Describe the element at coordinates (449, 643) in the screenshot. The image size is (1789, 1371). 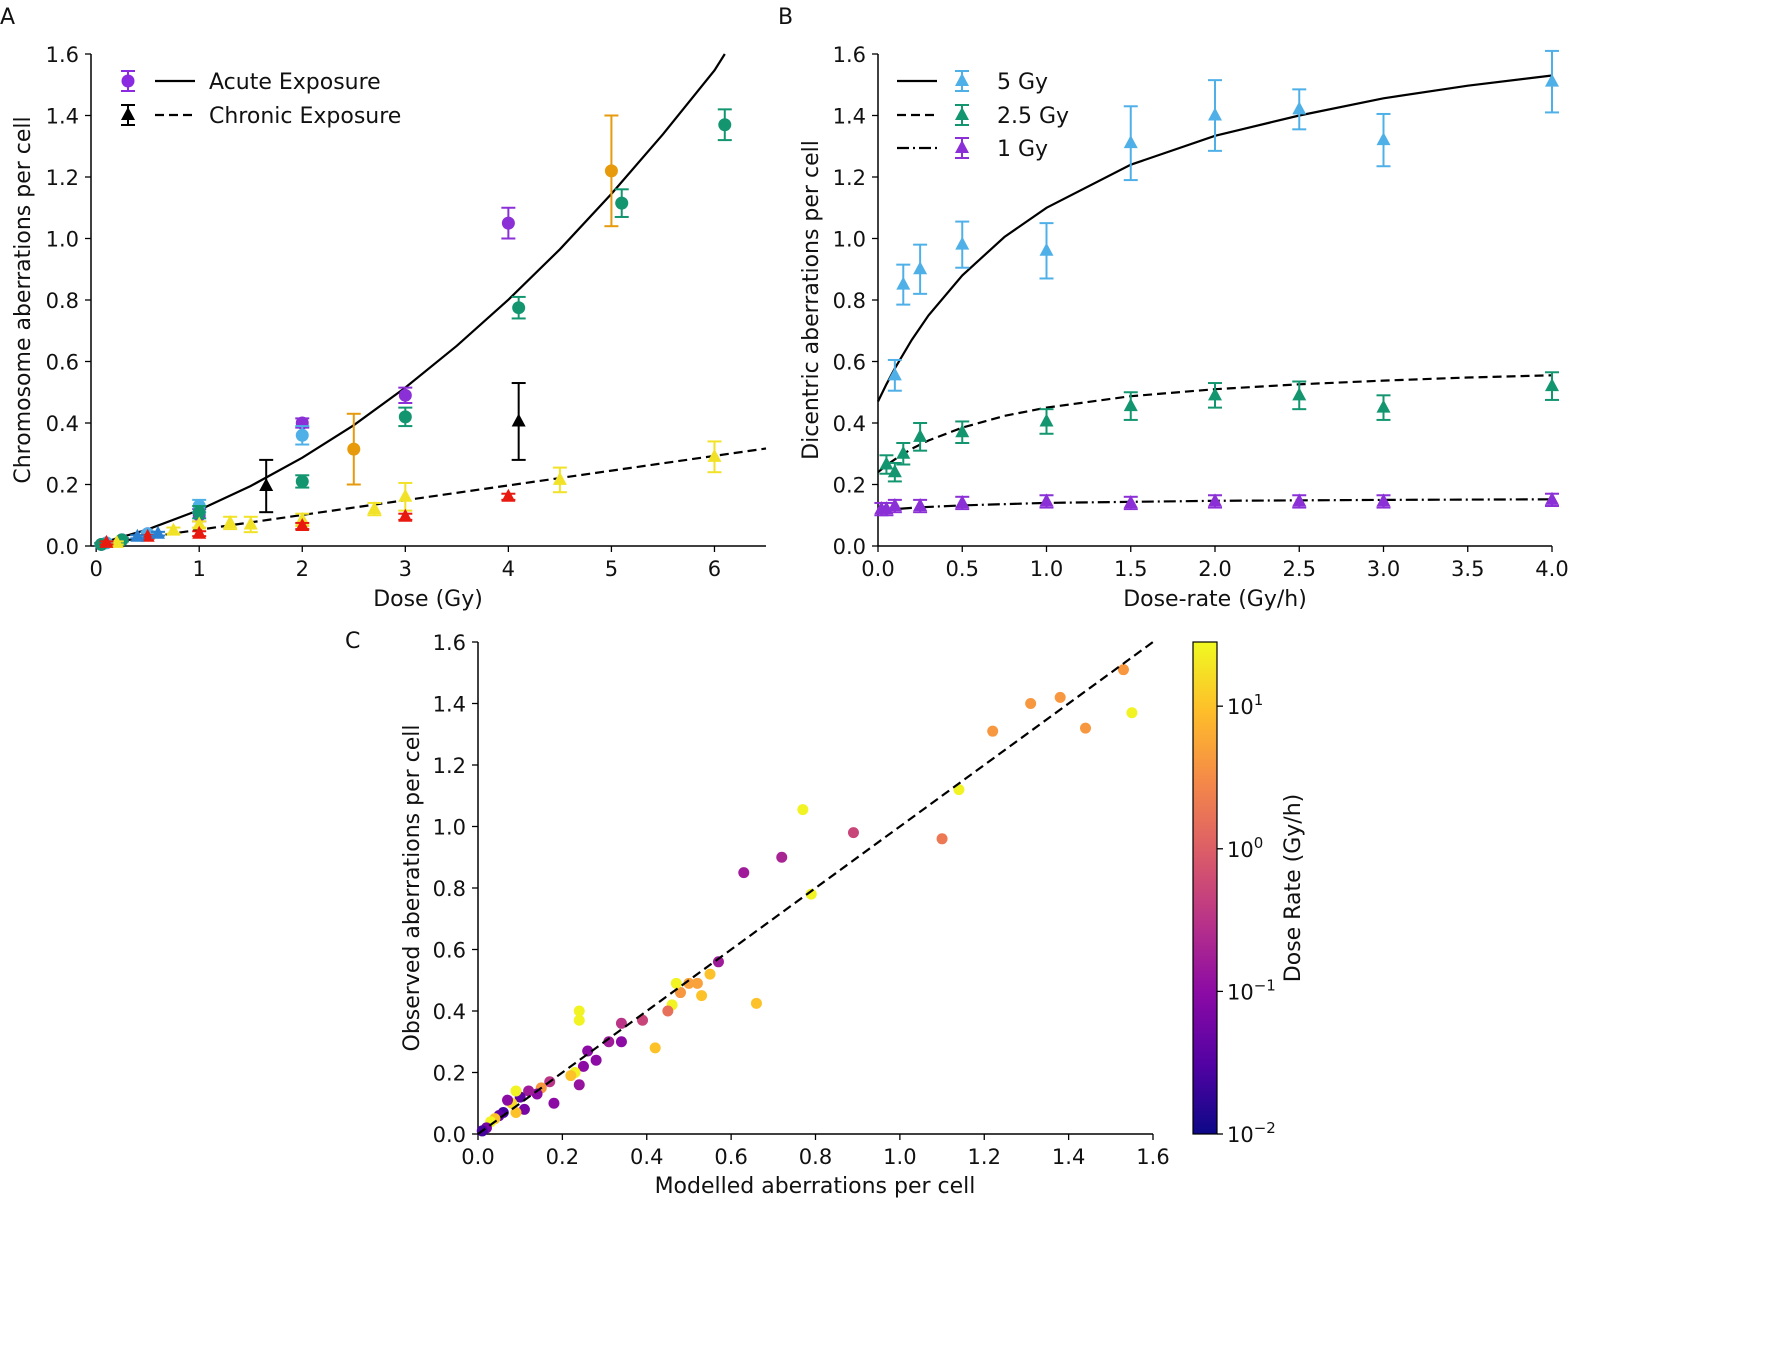
I see `y-tick-label-c: 1.6` at that location.